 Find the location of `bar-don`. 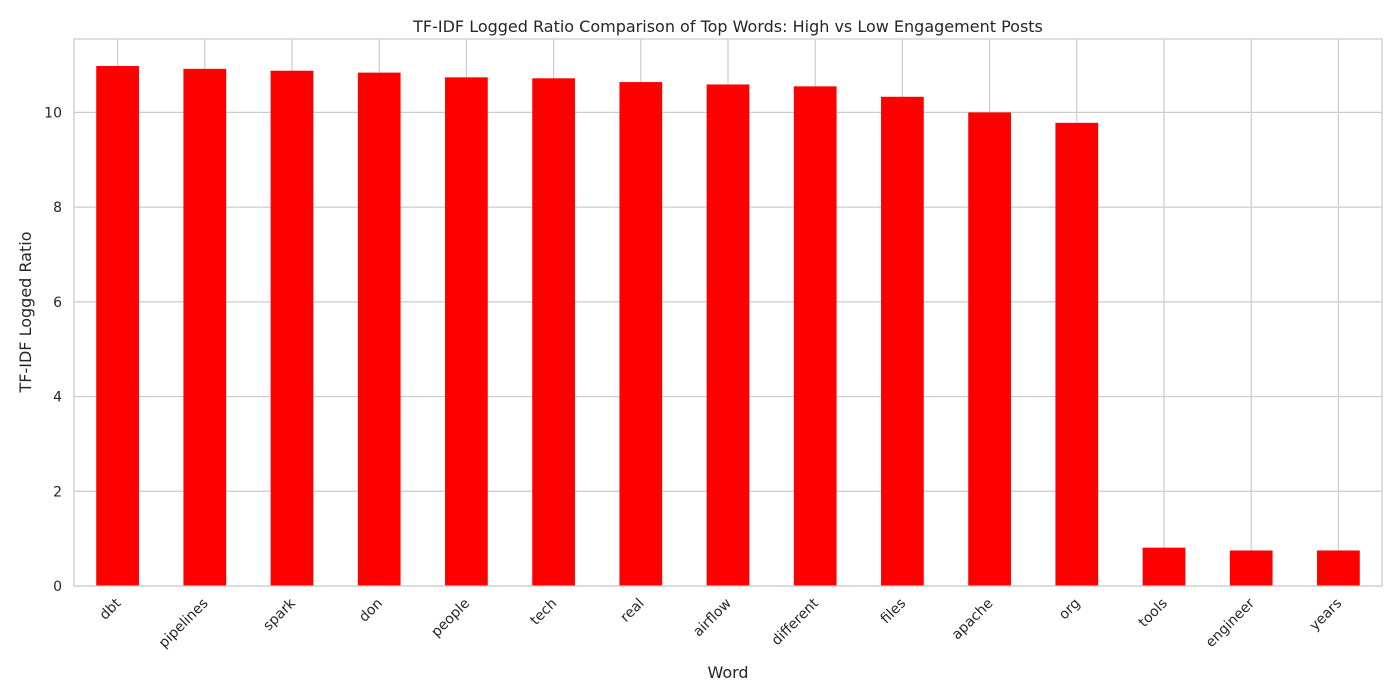

bar-don is located at coordinates (379, 329).